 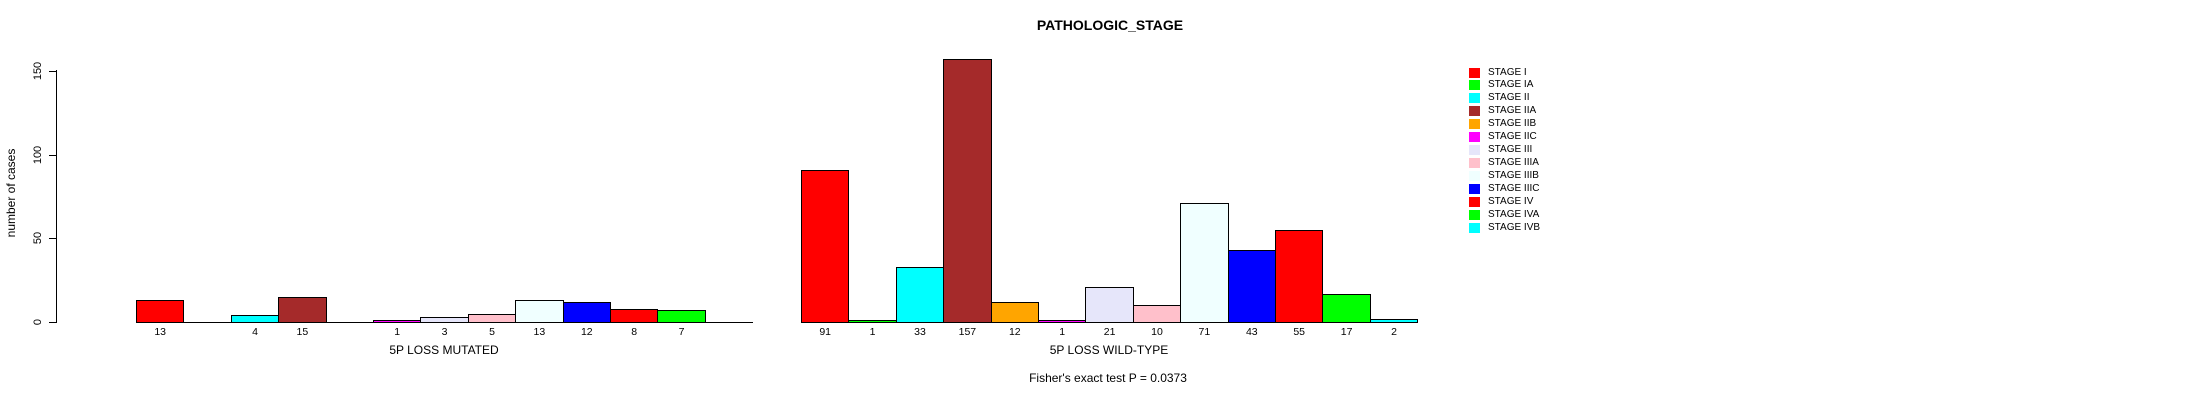 I want to click on bar-stage-ia, so click(x=872, y=321).